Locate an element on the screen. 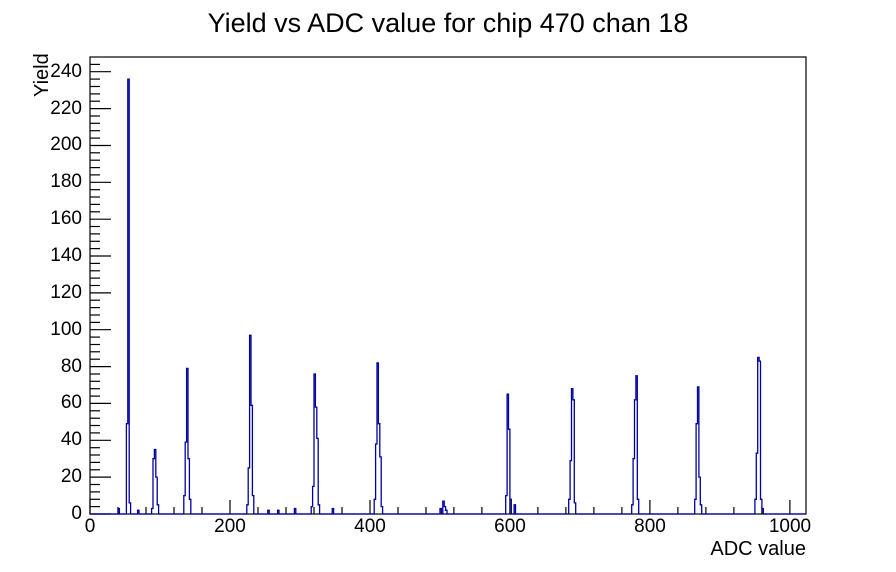  y-tick-label: 60 is located at coordinates (71, 402).